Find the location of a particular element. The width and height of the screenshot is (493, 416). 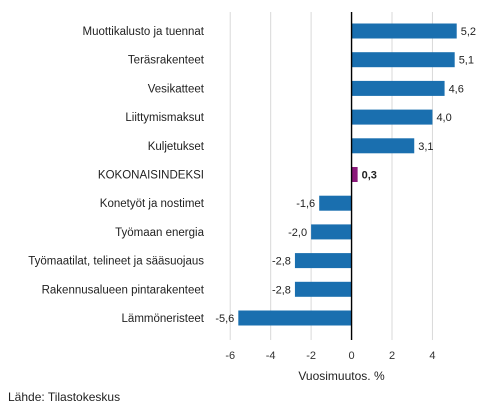

category-label: Rakennusalueen pintarakenteet is located at coordinates (123, 290).